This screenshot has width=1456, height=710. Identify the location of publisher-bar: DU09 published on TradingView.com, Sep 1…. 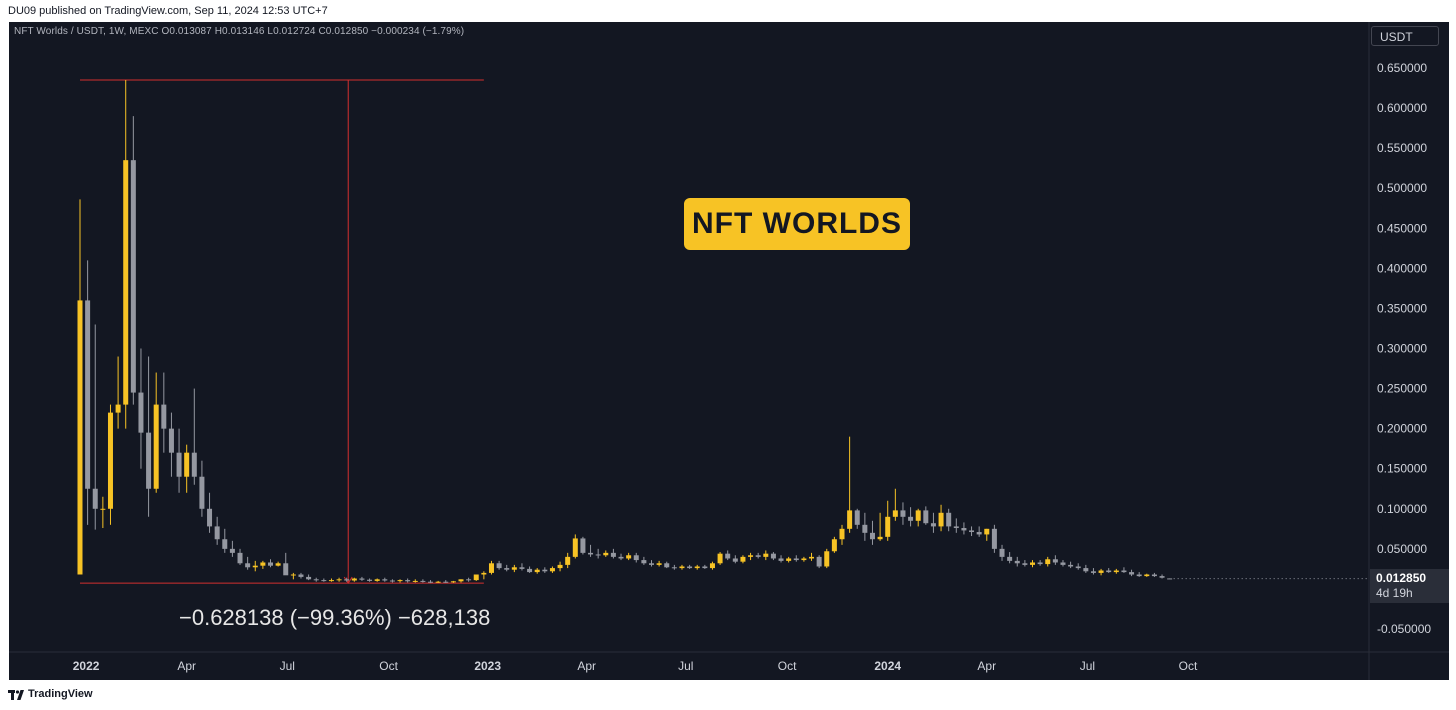
(728, 11).